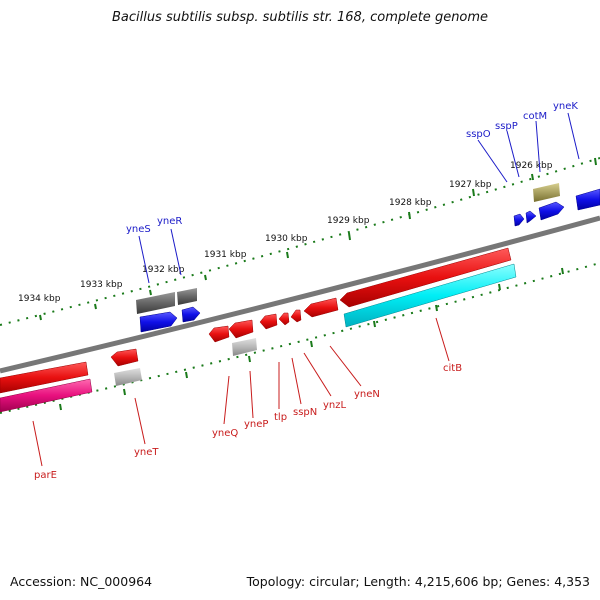 Image resolution: width=600 pixels, height=600 pixels. I want to click on scale-label: 1928 kbp, so click(410, 203).